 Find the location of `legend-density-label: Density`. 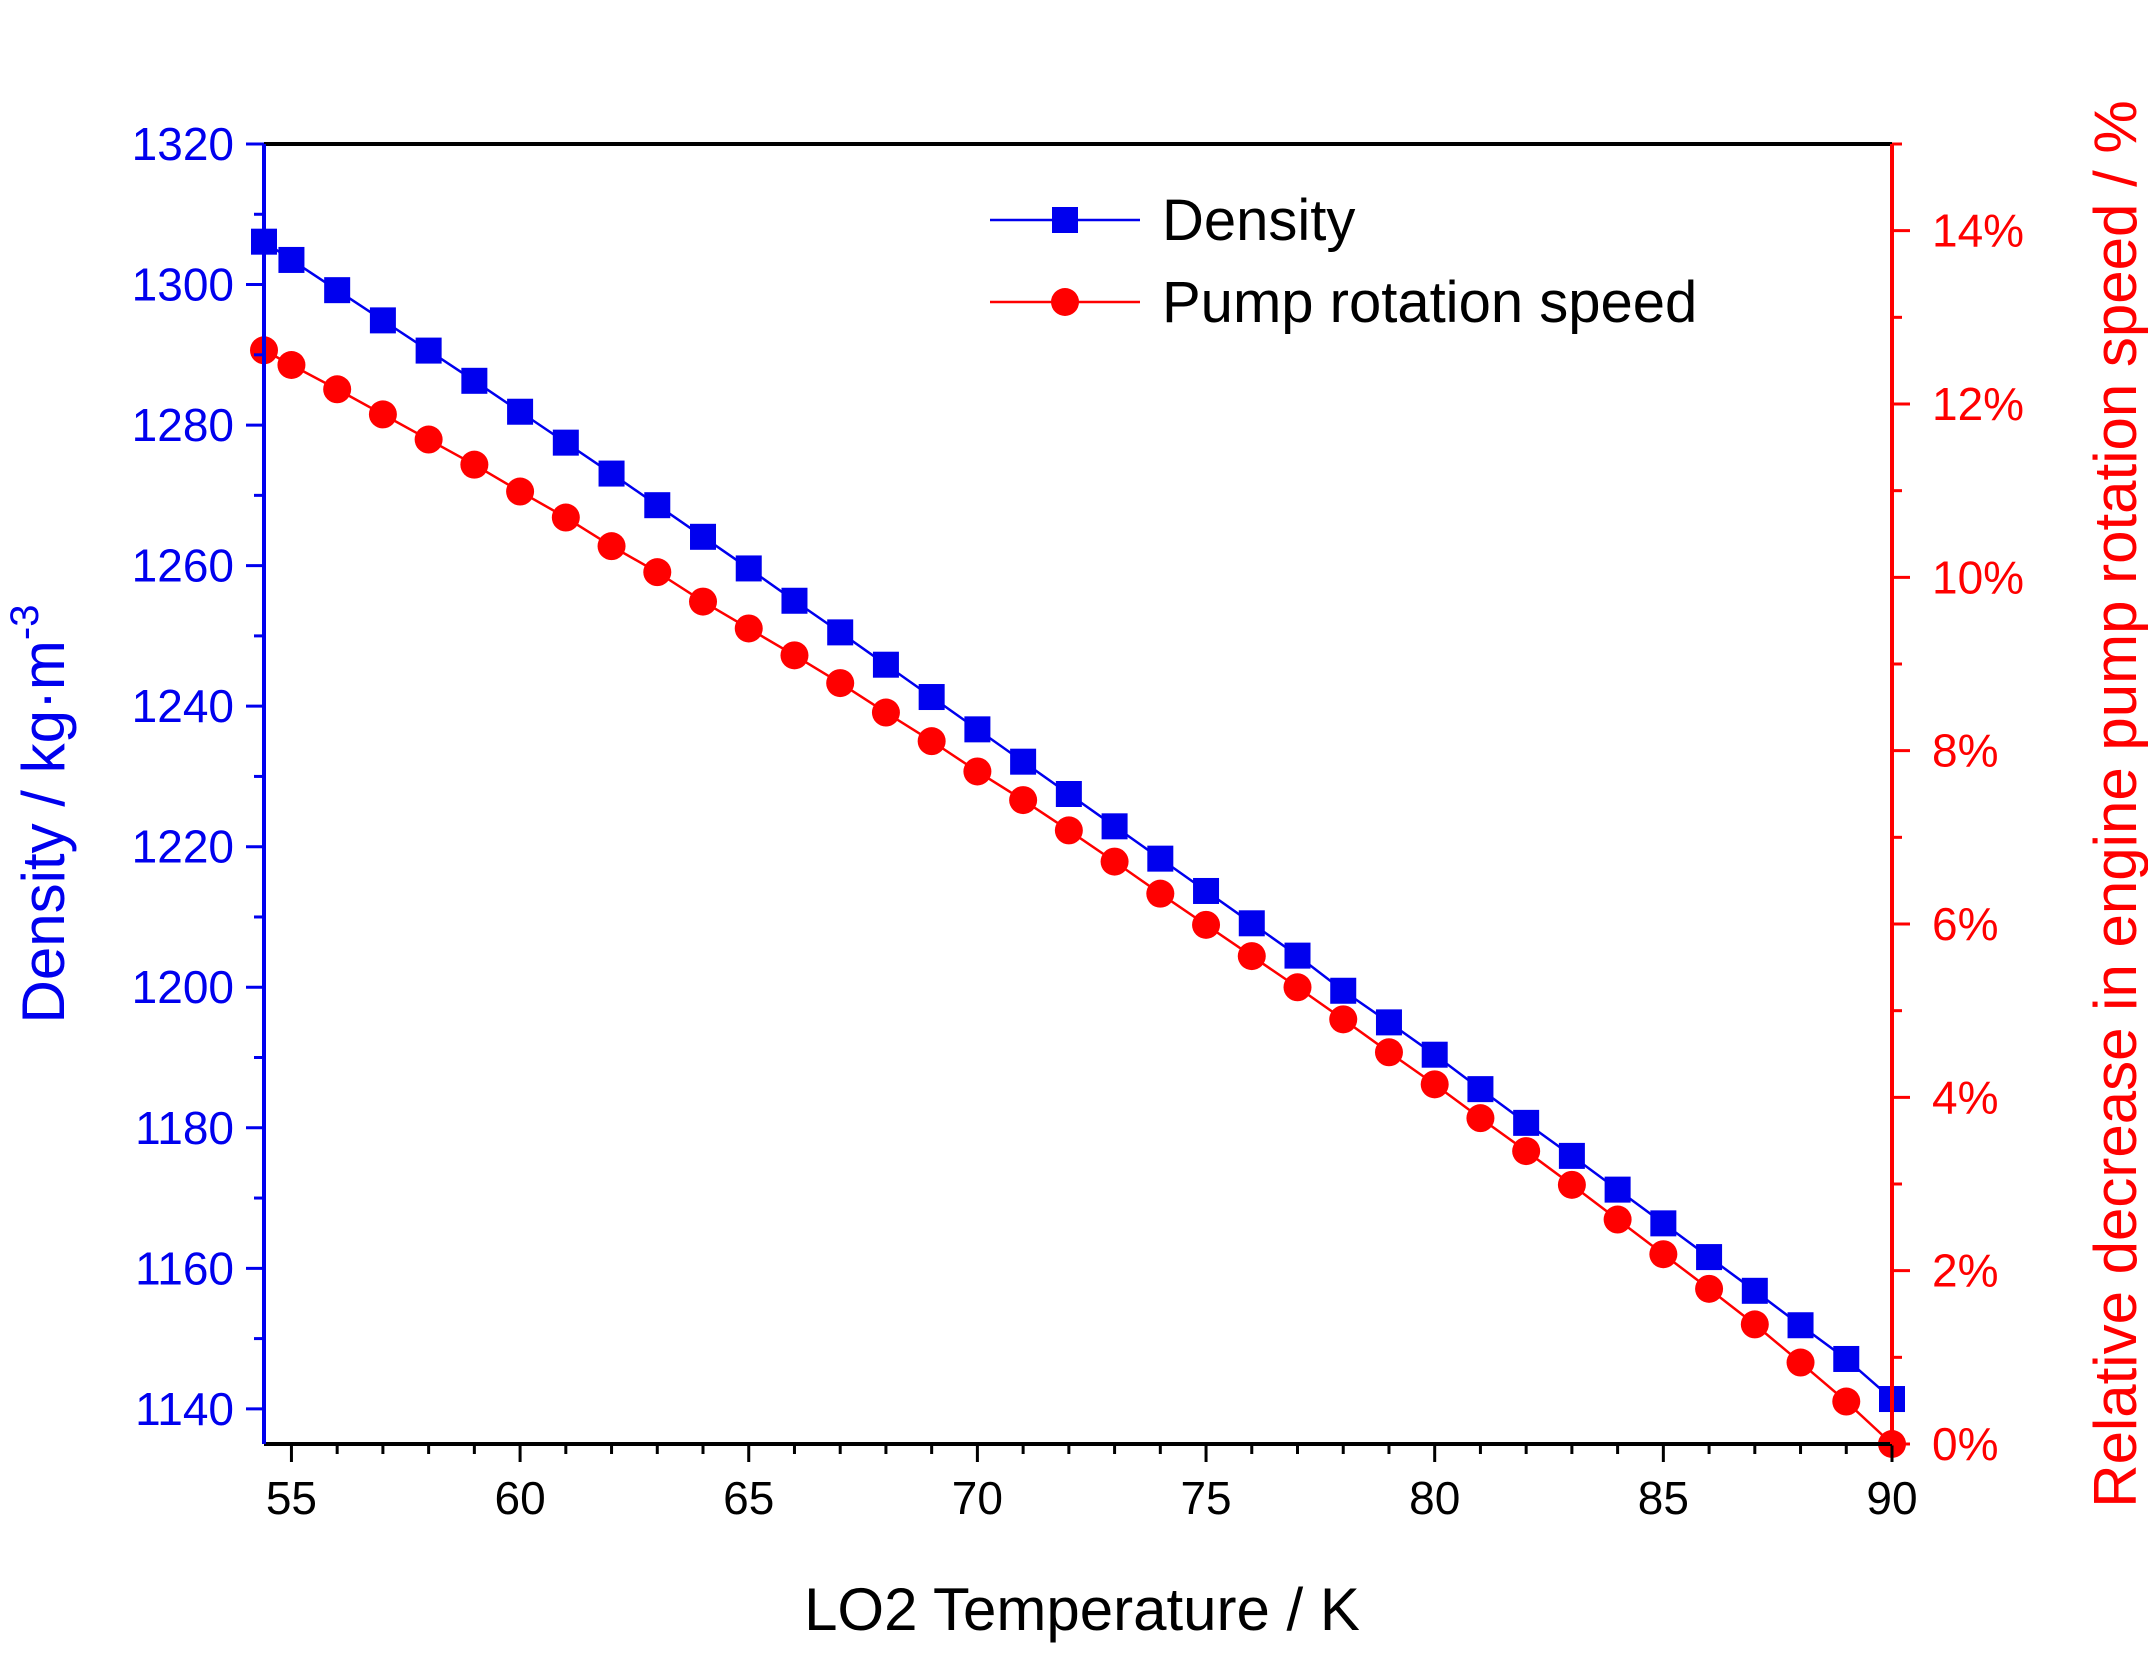

legend-density-label: Density is located at coordinates (1258, 220).